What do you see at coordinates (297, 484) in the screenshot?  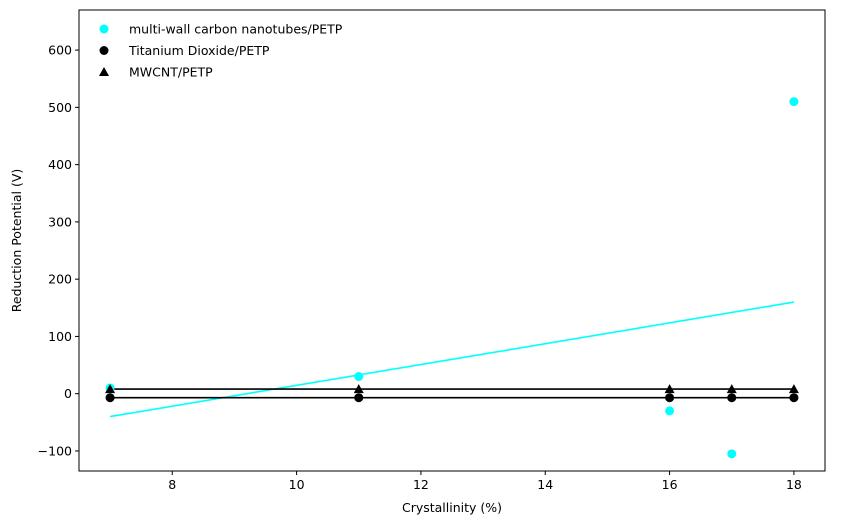 I see `x-tick-label-1: 10` at bounding box center [297, 484].